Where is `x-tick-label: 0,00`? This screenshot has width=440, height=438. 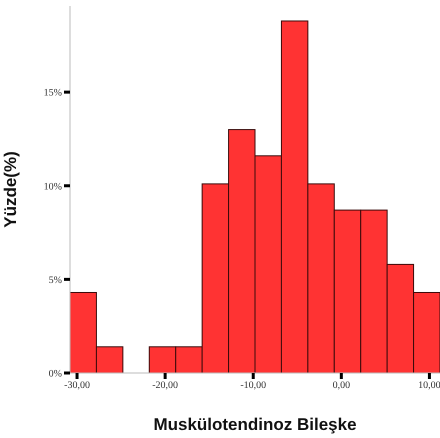 x-tick-label: 0,00 is located at coordinates (341, 386).